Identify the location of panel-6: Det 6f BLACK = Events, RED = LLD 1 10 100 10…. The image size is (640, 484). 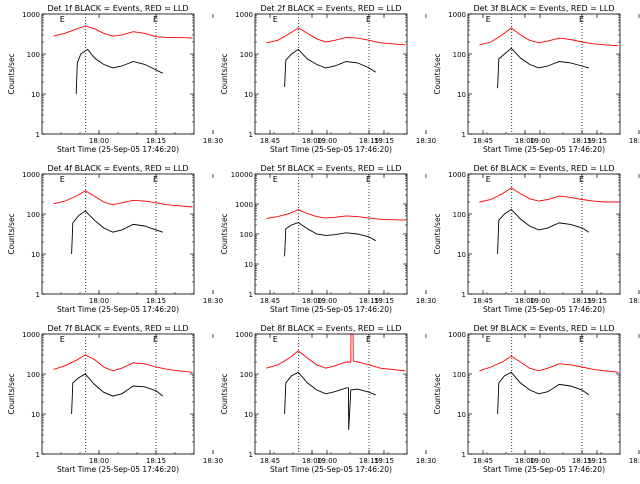
(536, 239).